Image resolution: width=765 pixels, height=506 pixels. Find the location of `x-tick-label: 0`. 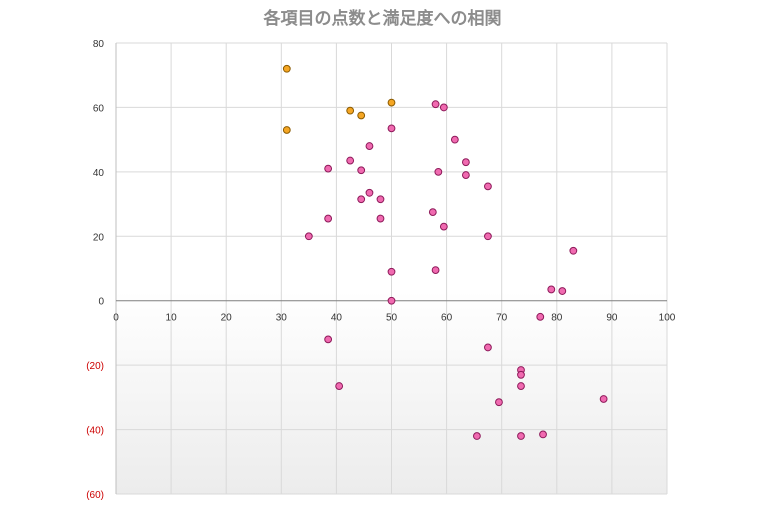

x-tick-label: 0 is located at coordinates (116, 318).